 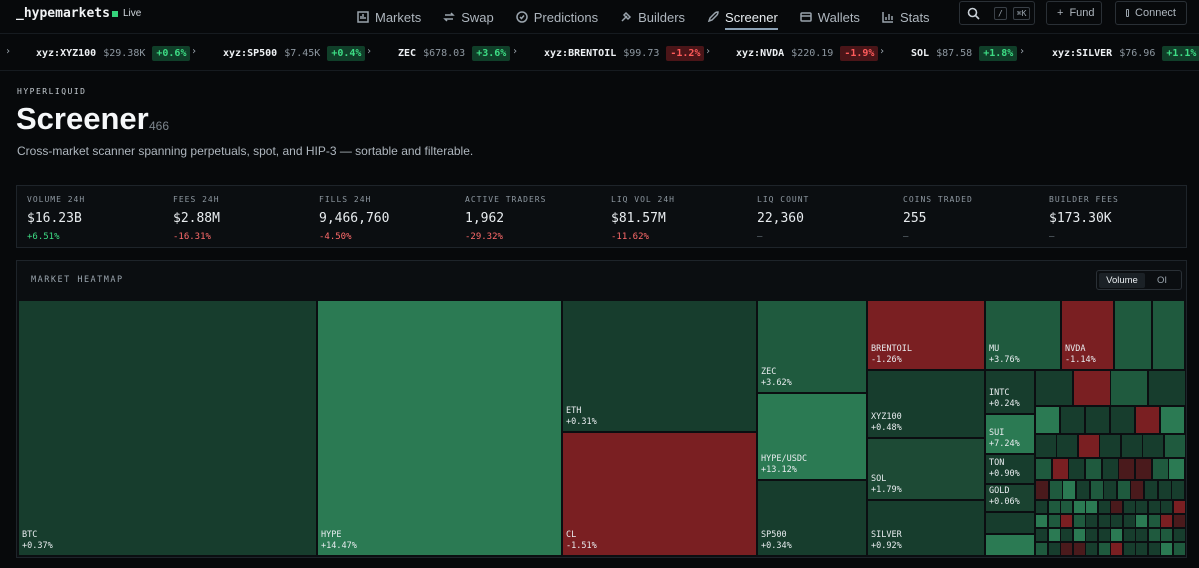 I want to click on heatmap-tile: BRENTOIL -1.26%, so click(x=926, y=335).